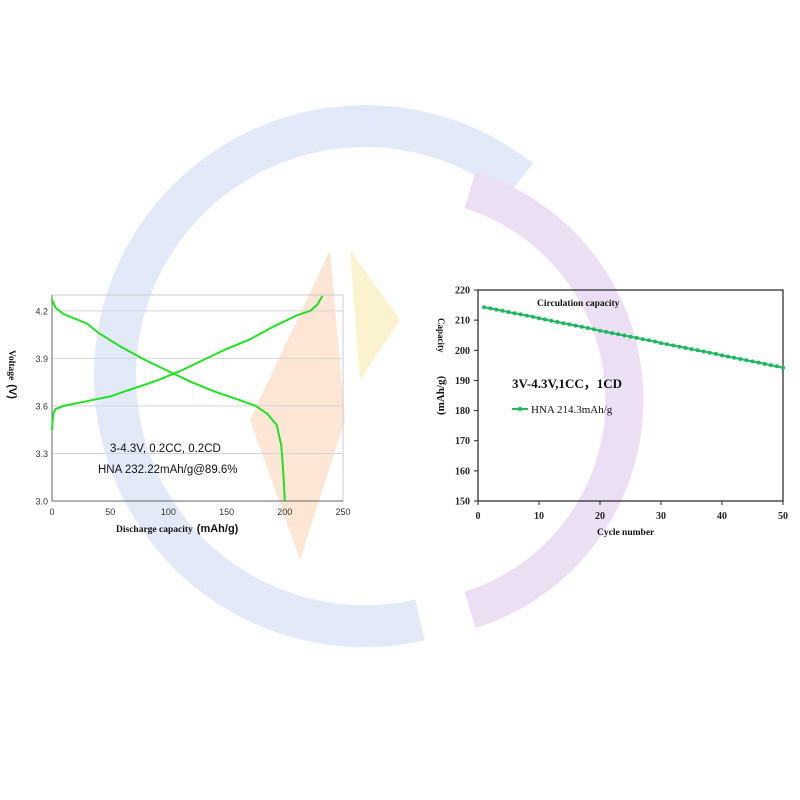  Describe the element at coordinates (630, 395) in the screenshot. I see `right-plot-frame` at that location.